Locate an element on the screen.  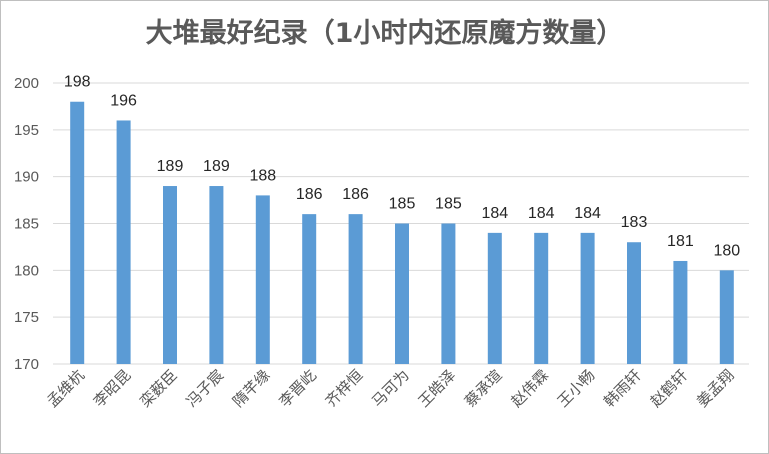
y-tick-label: 200 is located at coordinates (26, 83).